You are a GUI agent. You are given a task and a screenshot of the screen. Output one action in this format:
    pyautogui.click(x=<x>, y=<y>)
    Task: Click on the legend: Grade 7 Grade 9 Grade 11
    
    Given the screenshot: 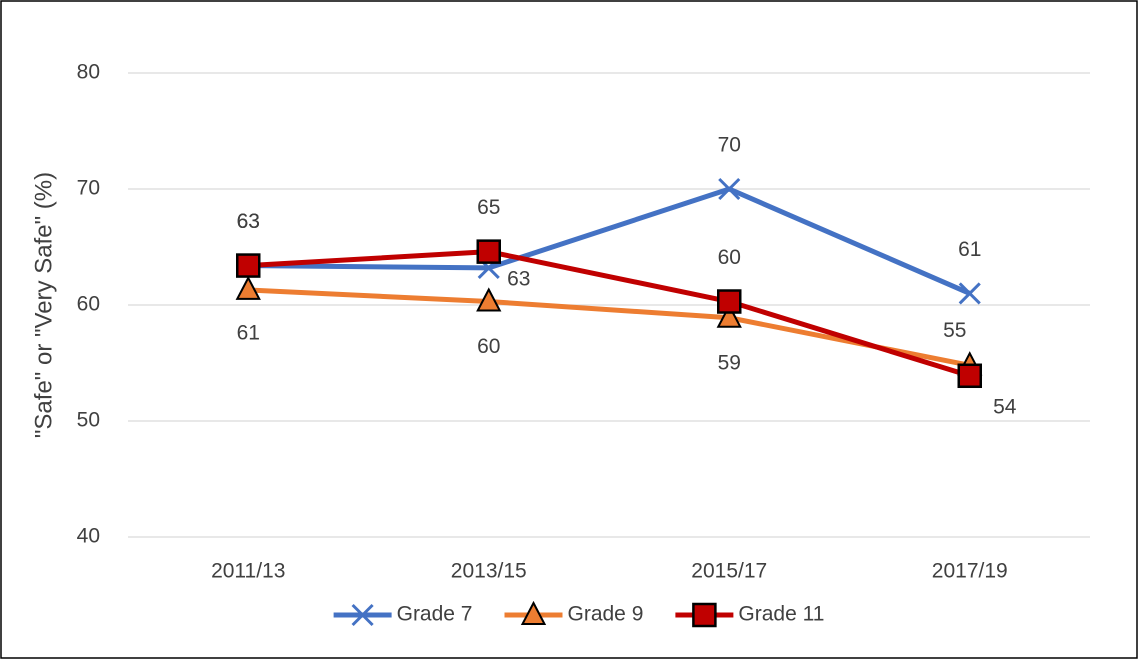 What is the action you would take?
    pyautogui.click(x=578, y=614)
    